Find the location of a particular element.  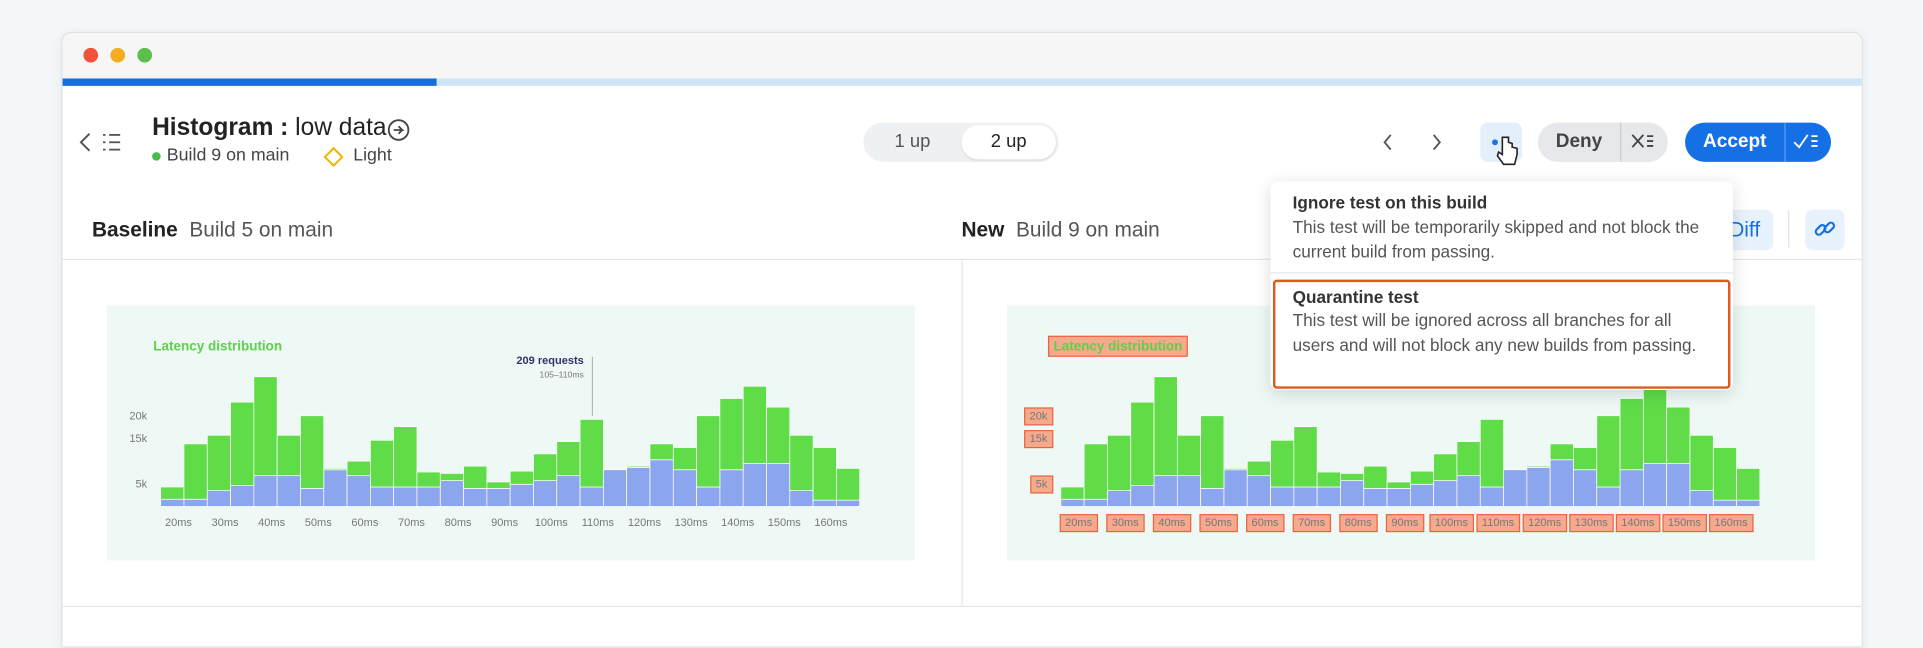

x-tick-label: 90ms is located at coordinates (1404, 523).